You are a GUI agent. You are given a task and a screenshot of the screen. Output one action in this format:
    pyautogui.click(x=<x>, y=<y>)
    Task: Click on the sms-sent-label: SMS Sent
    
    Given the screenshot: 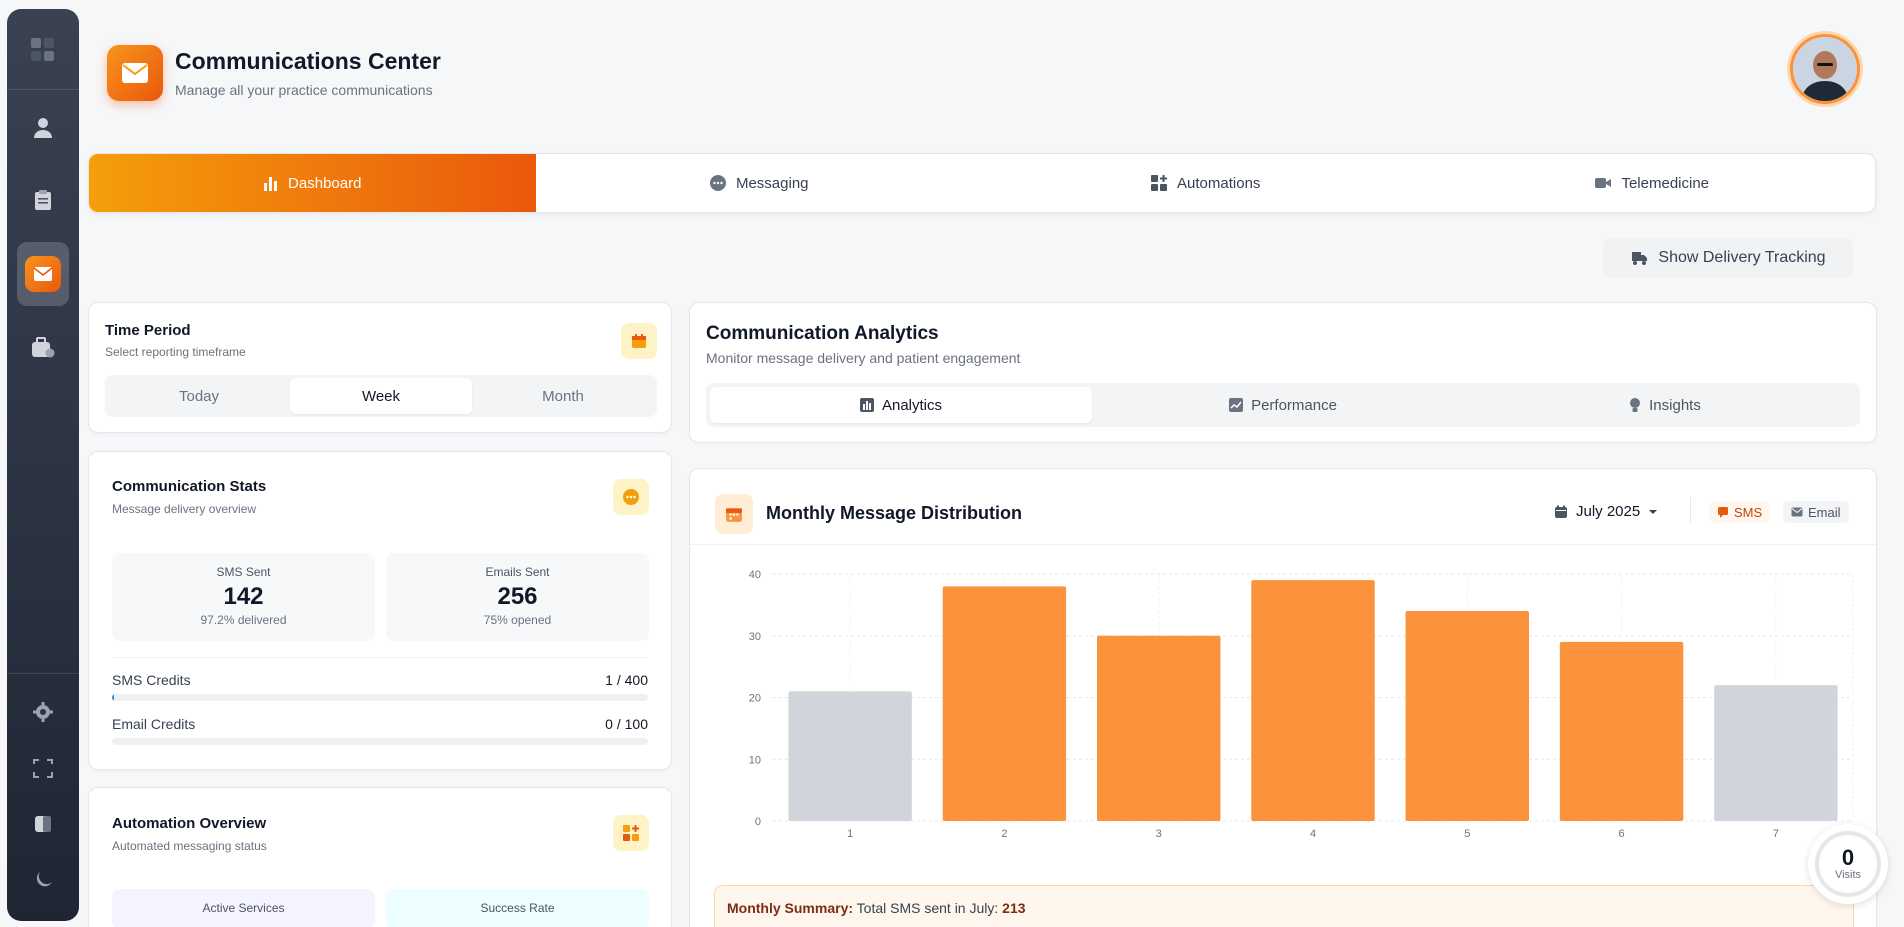 What is the action you would take?
    pyautogui.click(x=243, y=572)
    